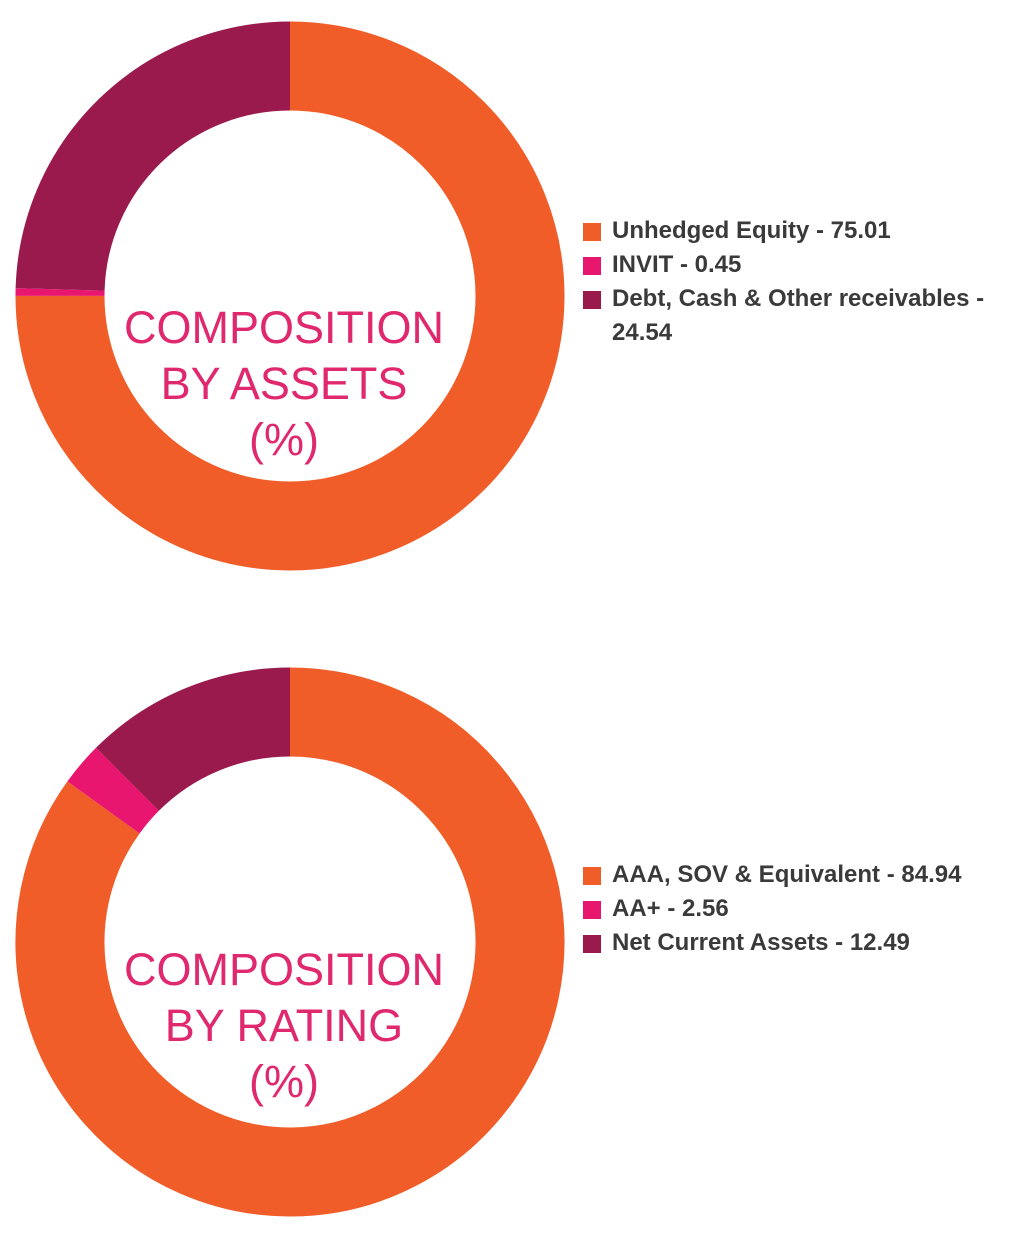  I want to click on legend-swatch-unhedged-equity, so click(592, 232).